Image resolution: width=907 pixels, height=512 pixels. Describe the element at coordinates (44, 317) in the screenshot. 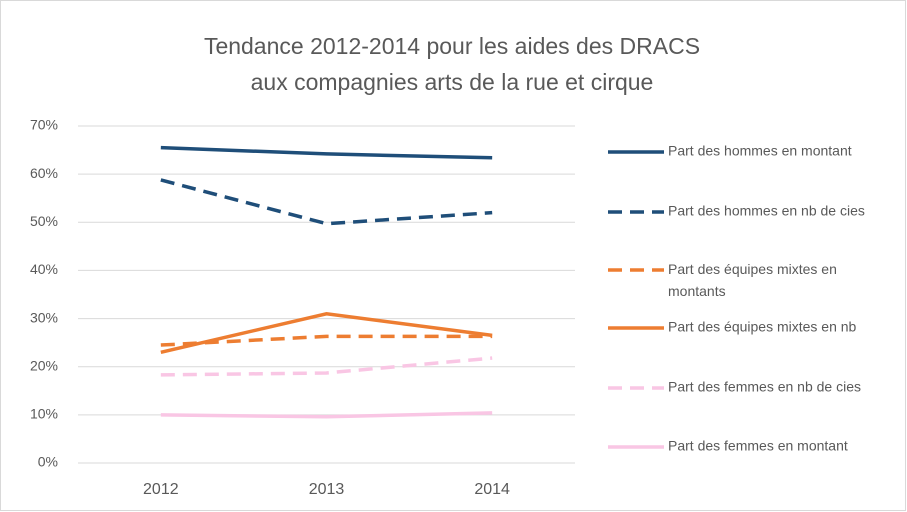

I see `y-tick-label: 30%` at that location.